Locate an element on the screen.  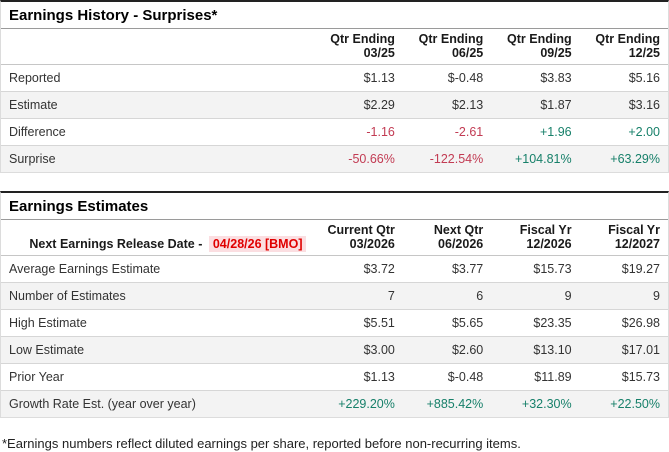
row-label: Average Earnings Estimate is located at coordinates (85, 269).